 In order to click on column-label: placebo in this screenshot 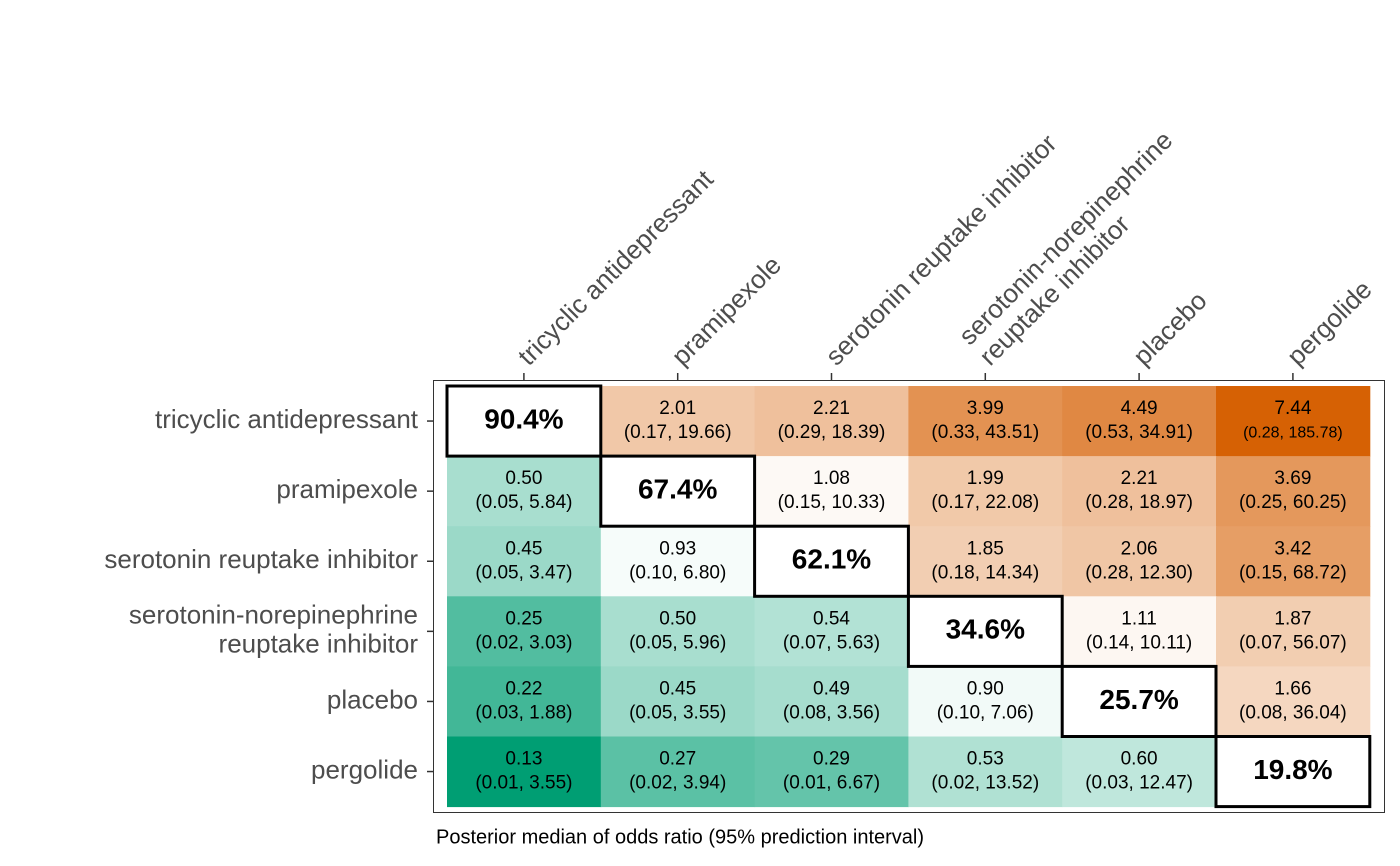, I will do `click(1170, 328)`.